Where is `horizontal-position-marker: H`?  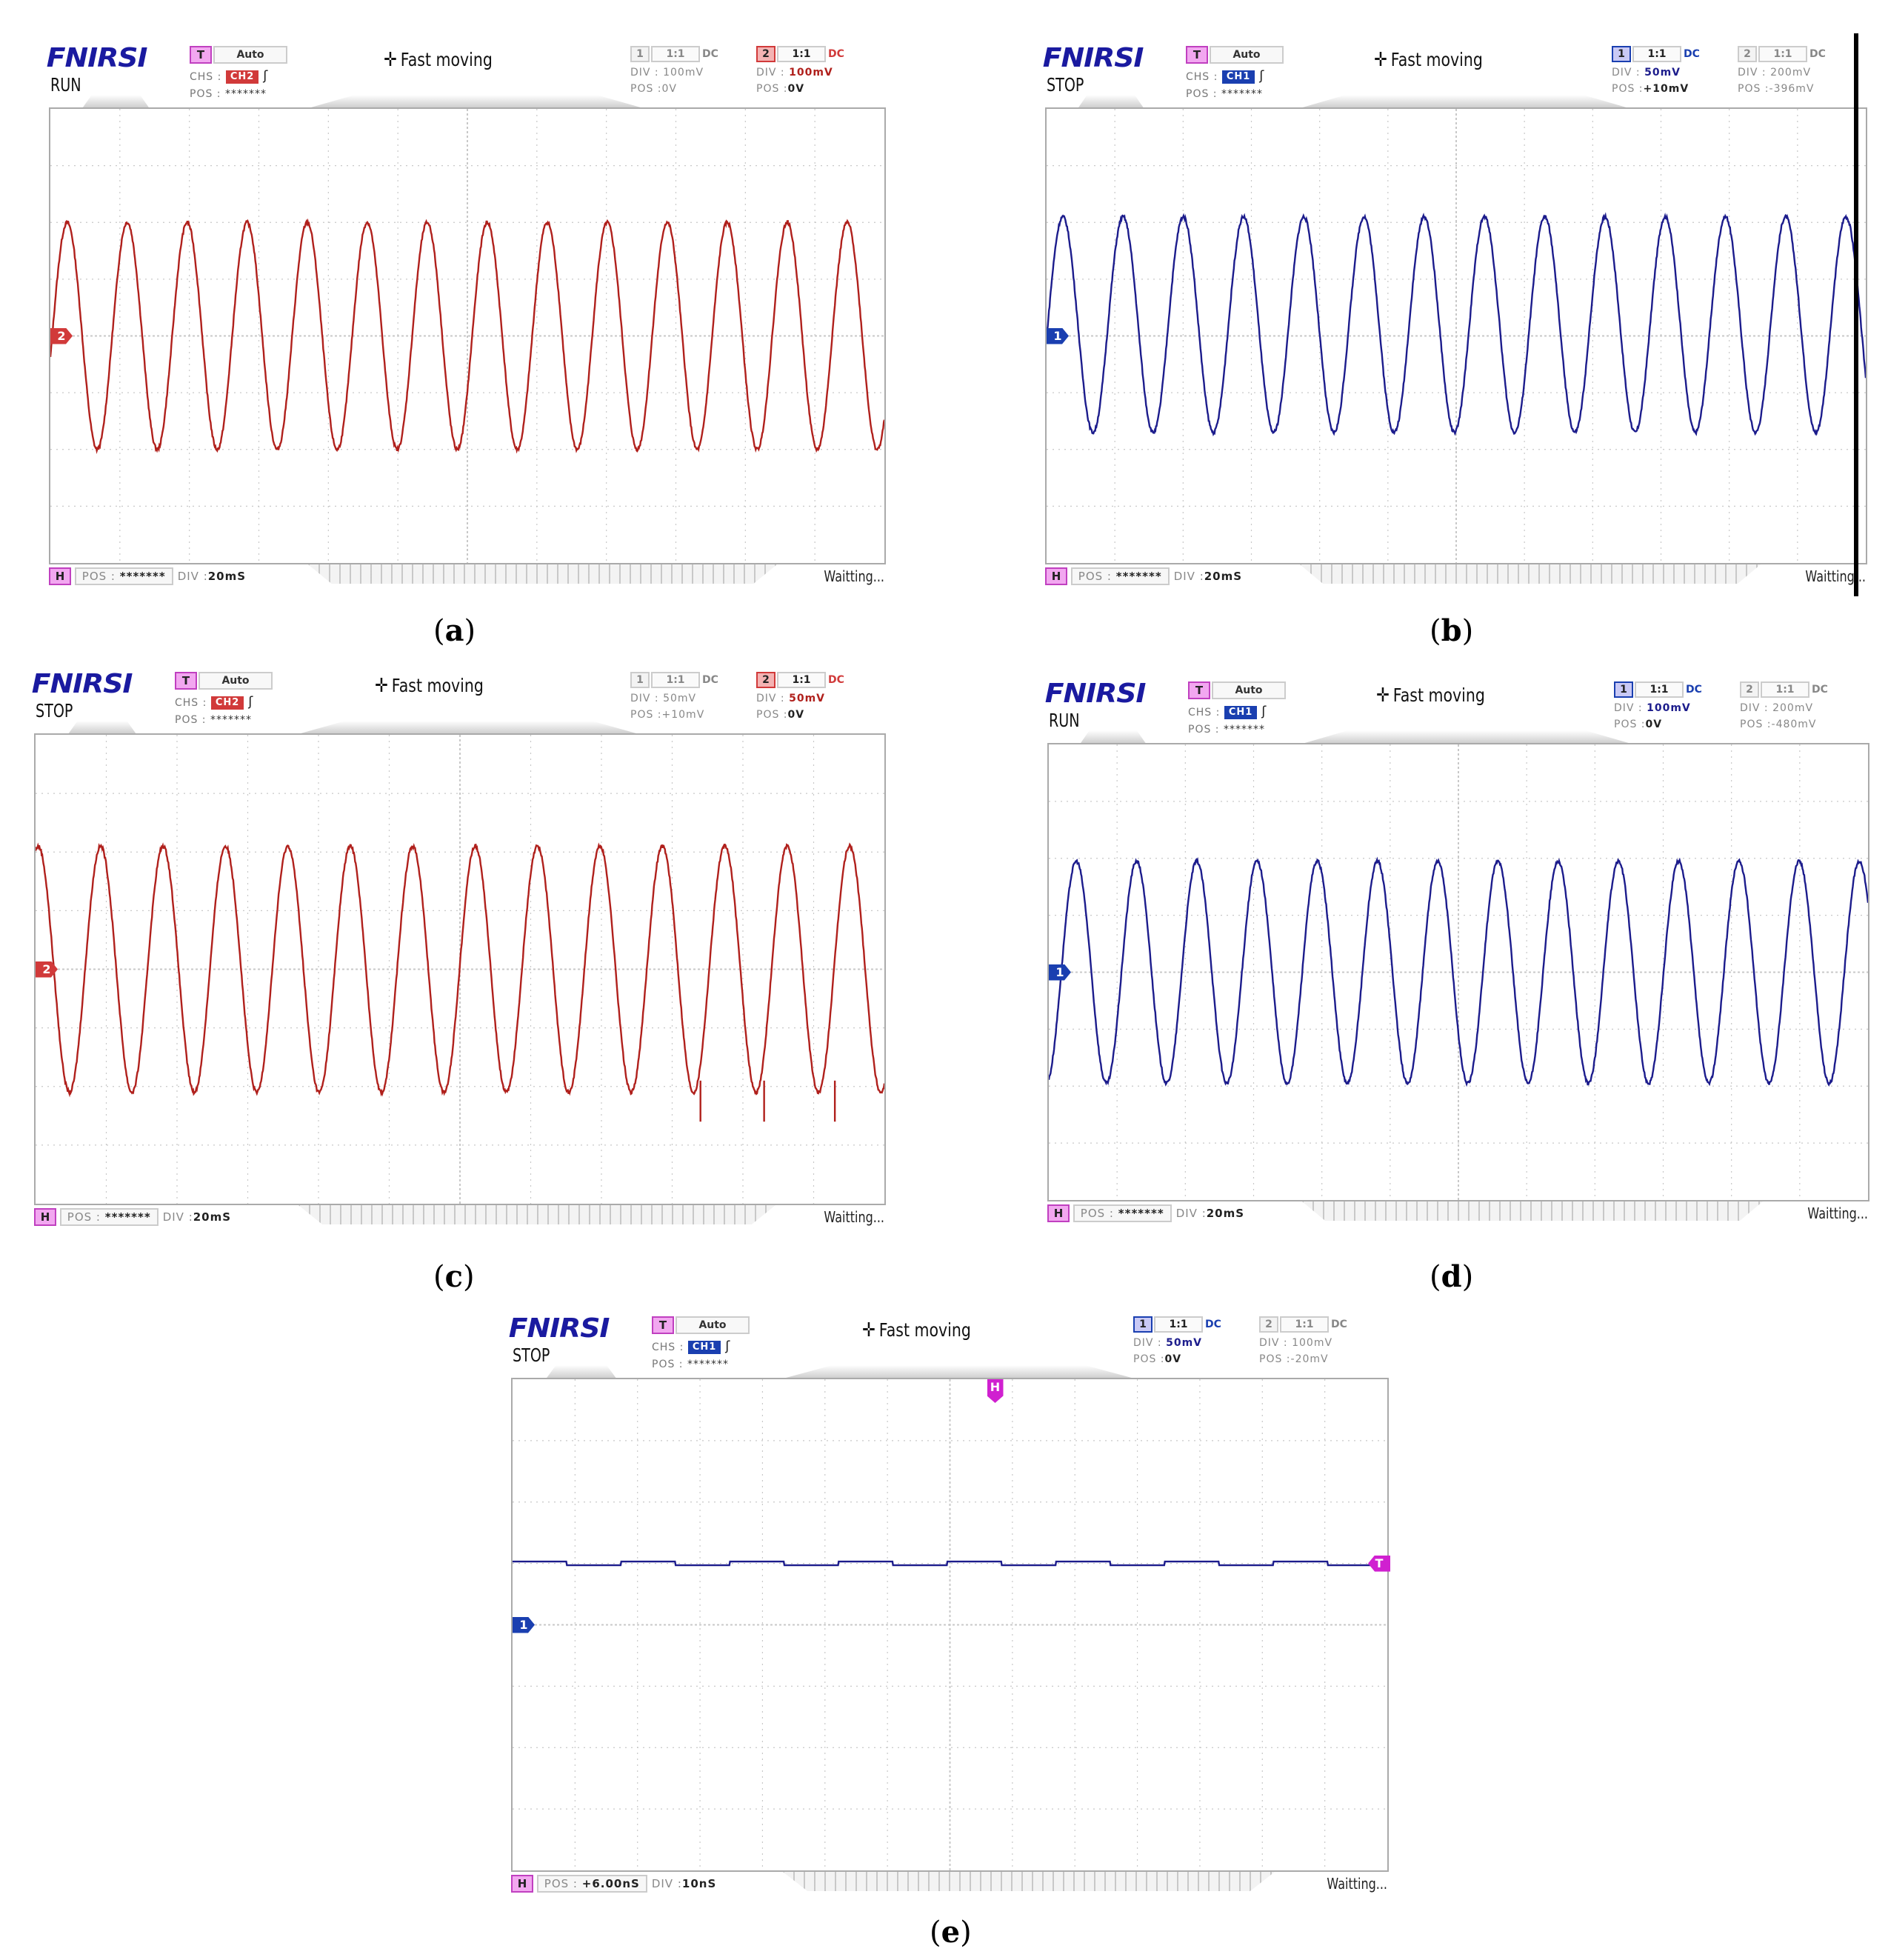
horizontal-position-marker: H is located at coordinates (996, 1391).